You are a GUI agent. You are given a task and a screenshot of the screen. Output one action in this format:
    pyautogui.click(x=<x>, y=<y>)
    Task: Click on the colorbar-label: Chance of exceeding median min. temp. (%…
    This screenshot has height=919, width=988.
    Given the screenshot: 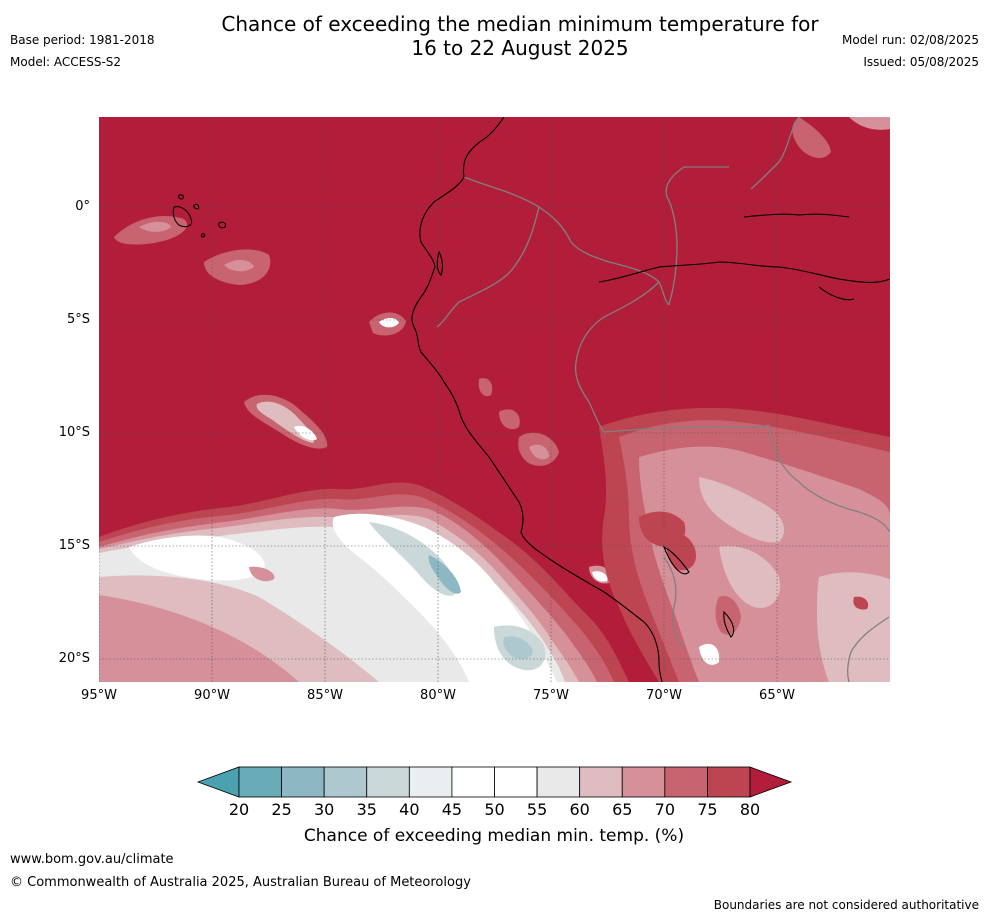 What is the action you would take?
    pyautogui.click(x=494, y=836)
    